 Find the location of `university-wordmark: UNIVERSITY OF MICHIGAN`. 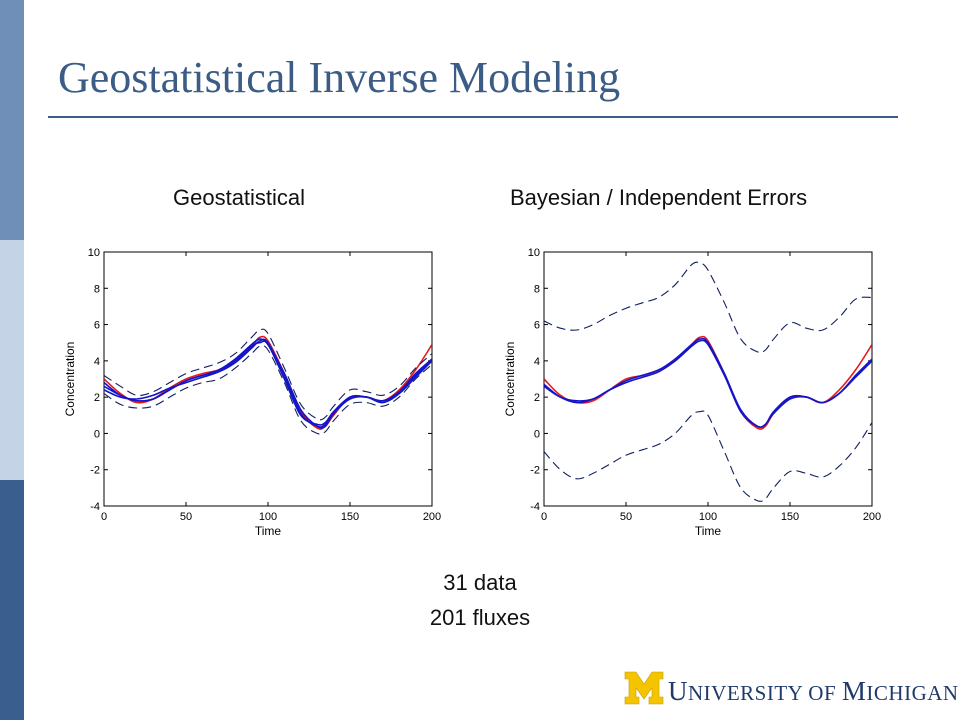

university-wordmark: UNIVERSITY OF MICHIGAN is located at coordinates (813, 691).